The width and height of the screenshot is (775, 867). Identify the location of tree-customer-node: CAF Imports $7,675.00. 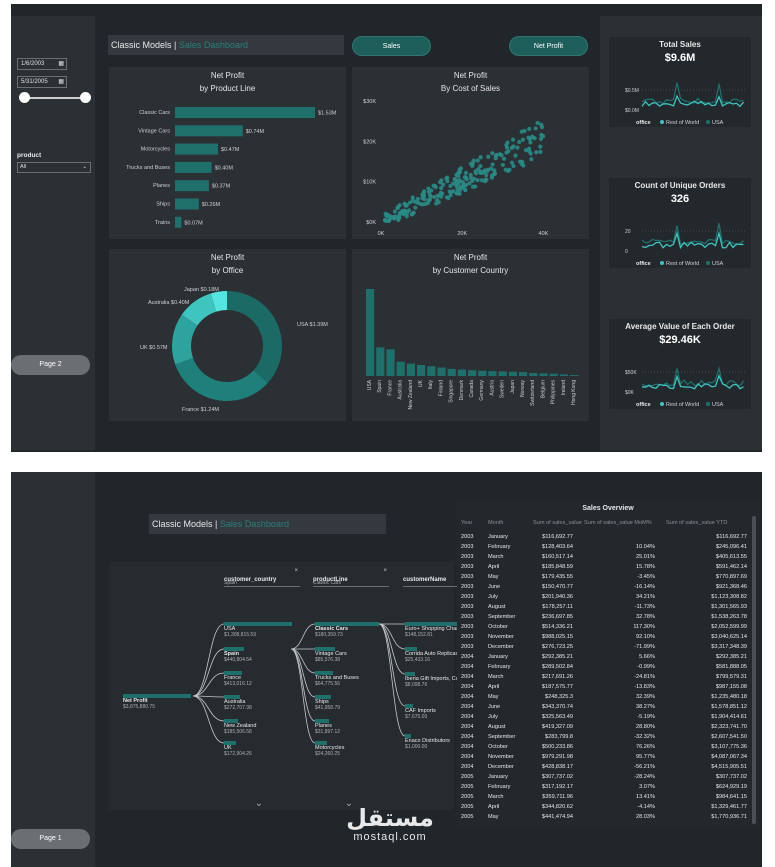
(435, 712).